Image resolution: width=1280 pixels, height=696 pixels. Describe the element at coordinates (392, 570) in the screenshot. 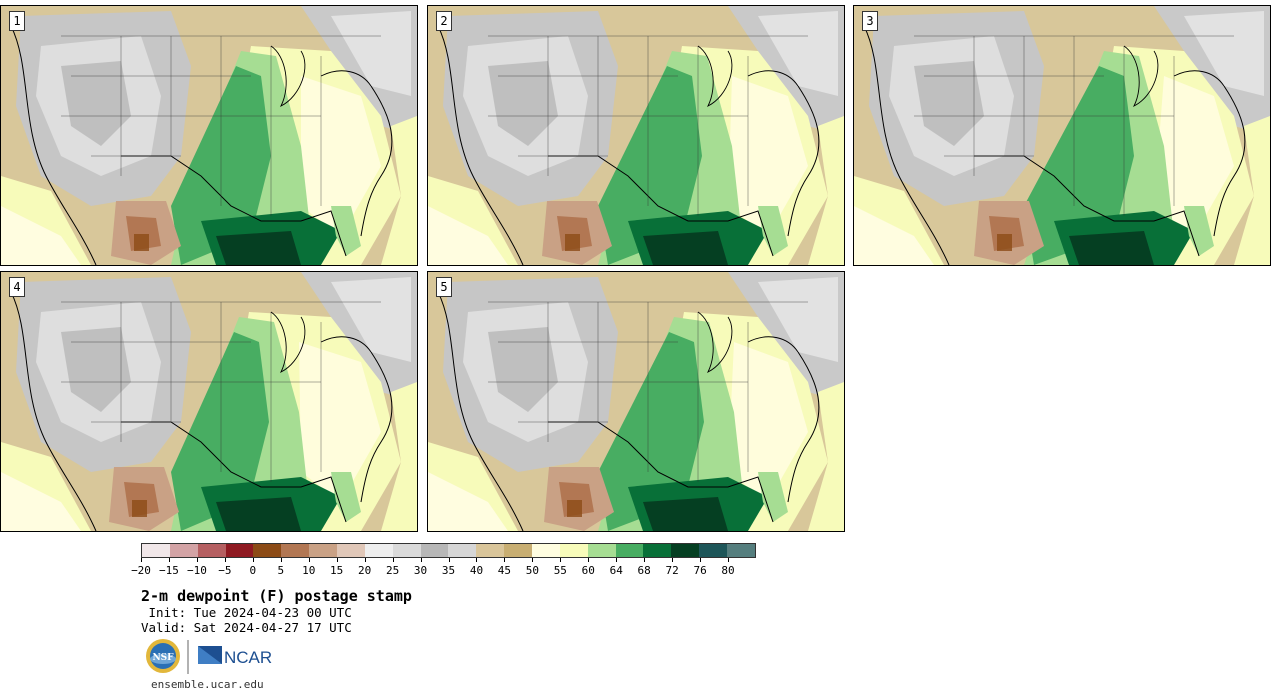

I see `tick-label: 25` at that location.